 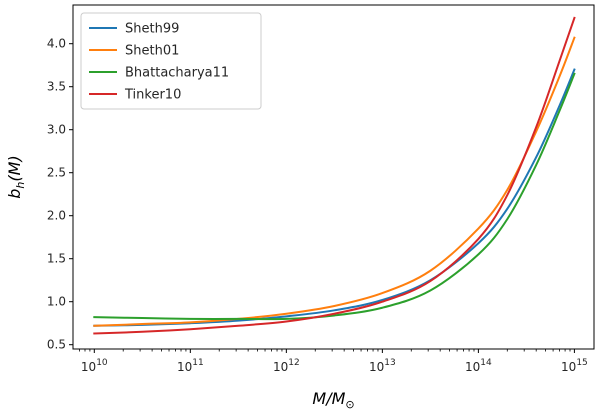 What do you see at coordinates (56, 87) in the screenshot?
I see `y-tick-label: 3.5` at bounding box center [56, 87].